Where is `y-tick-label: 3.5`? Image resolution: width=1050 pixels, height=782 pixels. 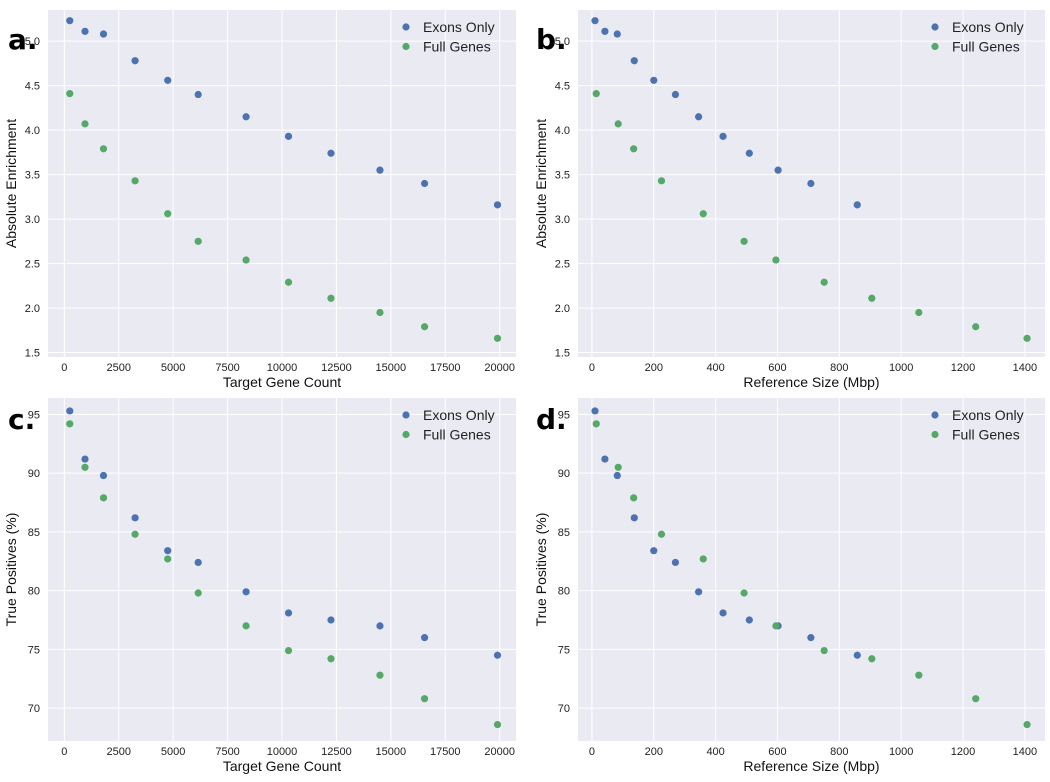 y-tick-label: 3.5 is located at coordinates (32, 176).